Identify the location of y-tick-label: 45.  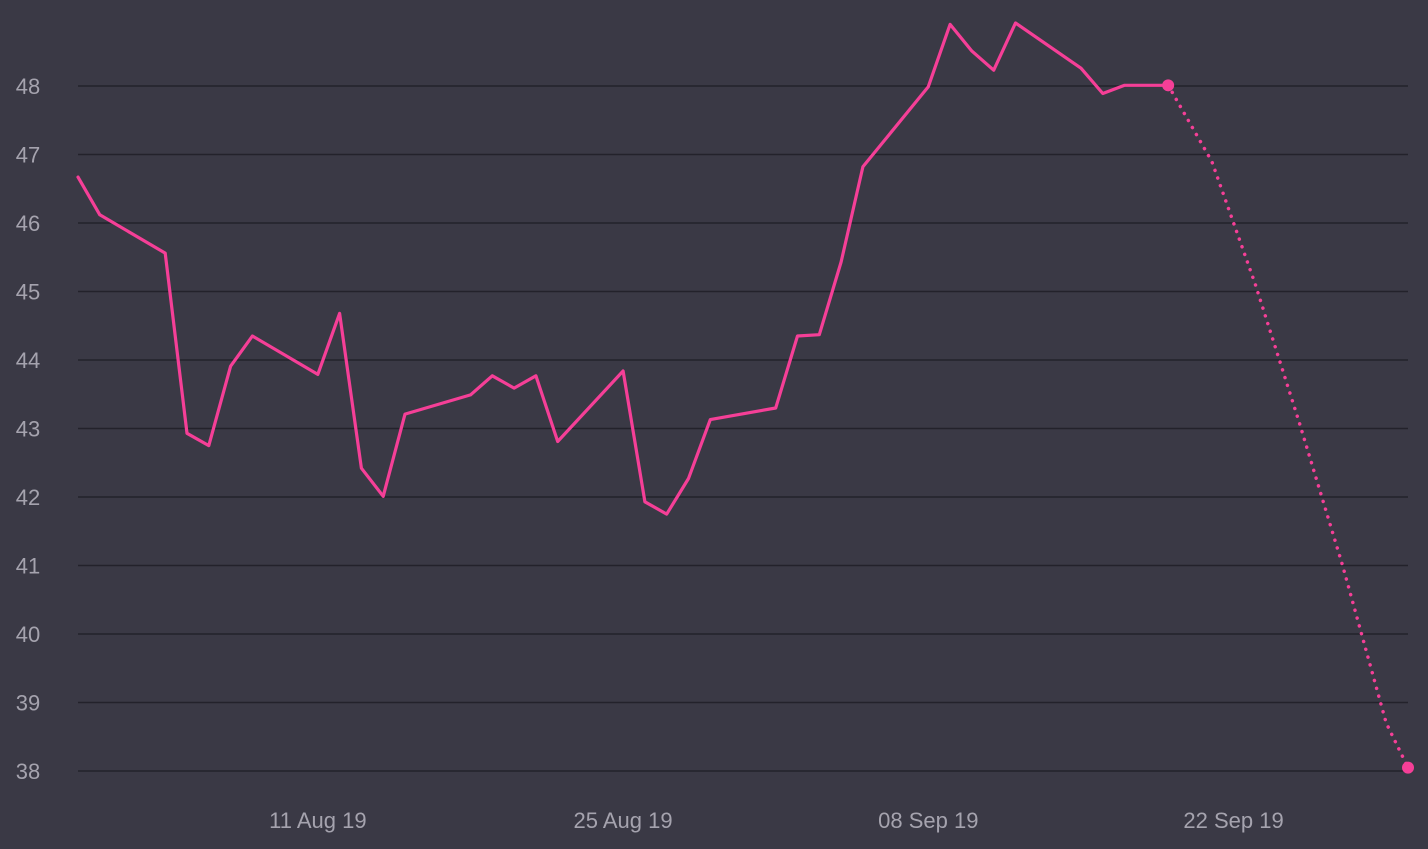
(28, 292).